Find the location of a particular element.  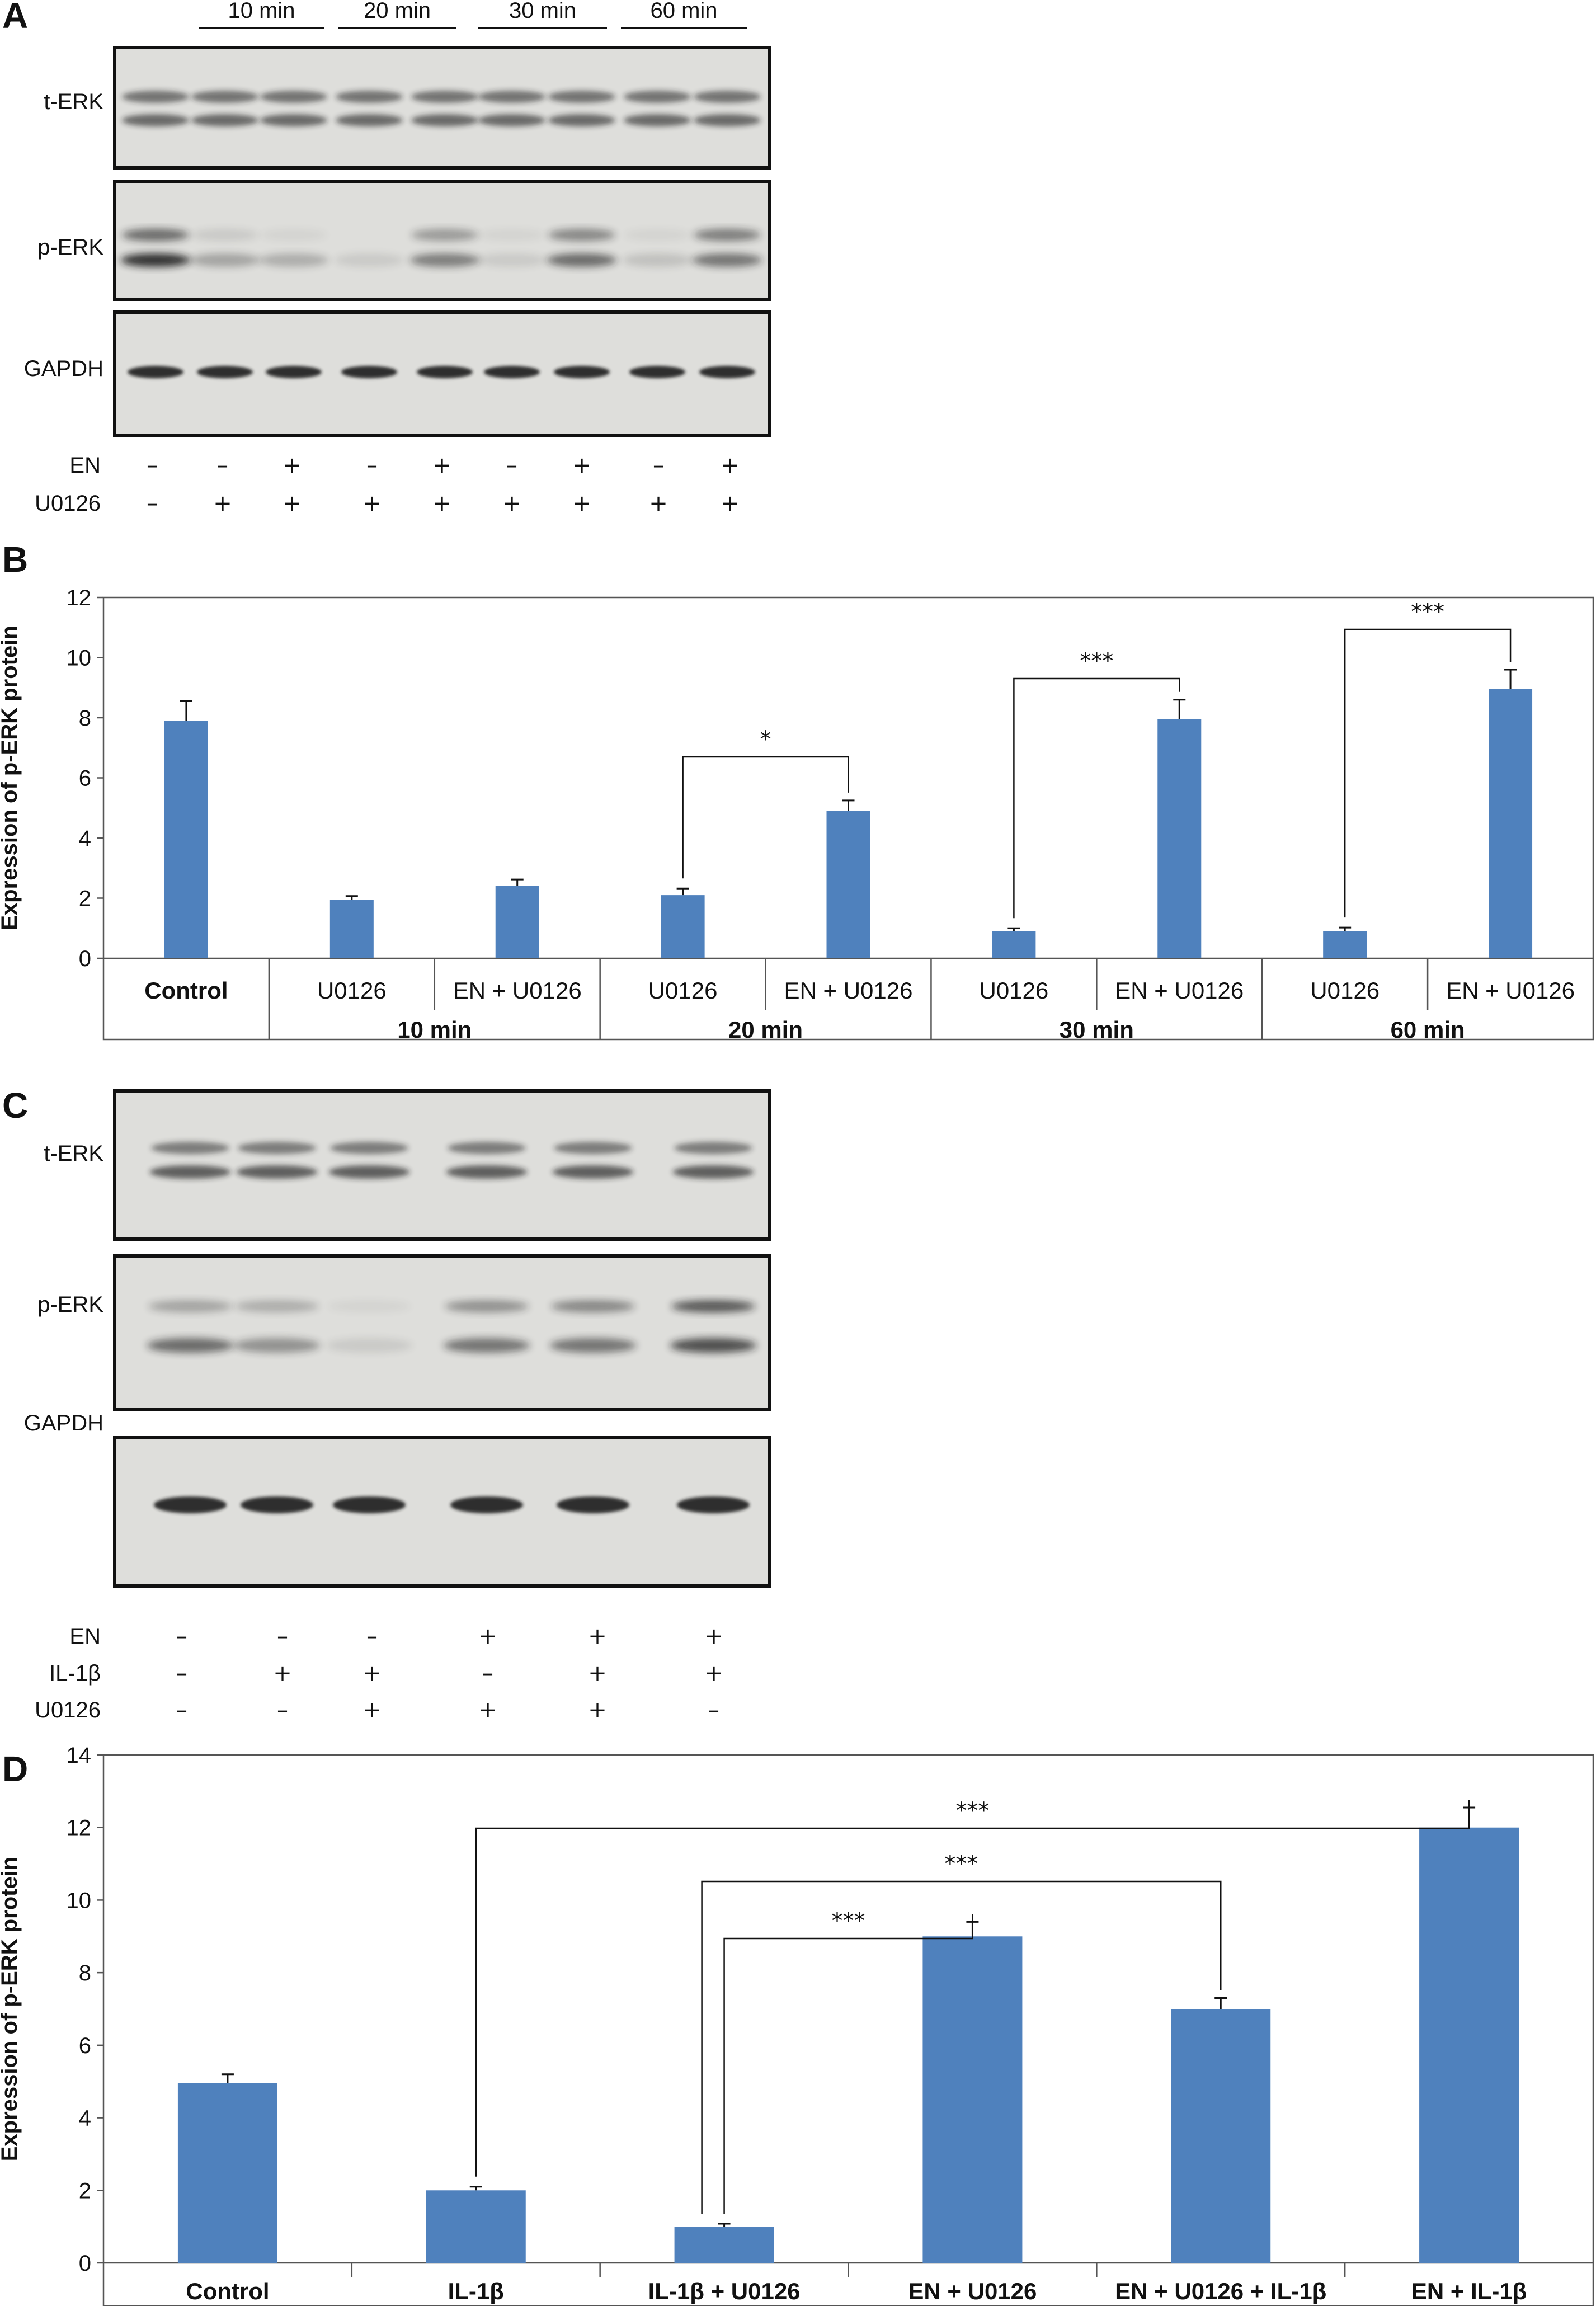

y-tick-label: 6 is located at coordinates (85, 2046).